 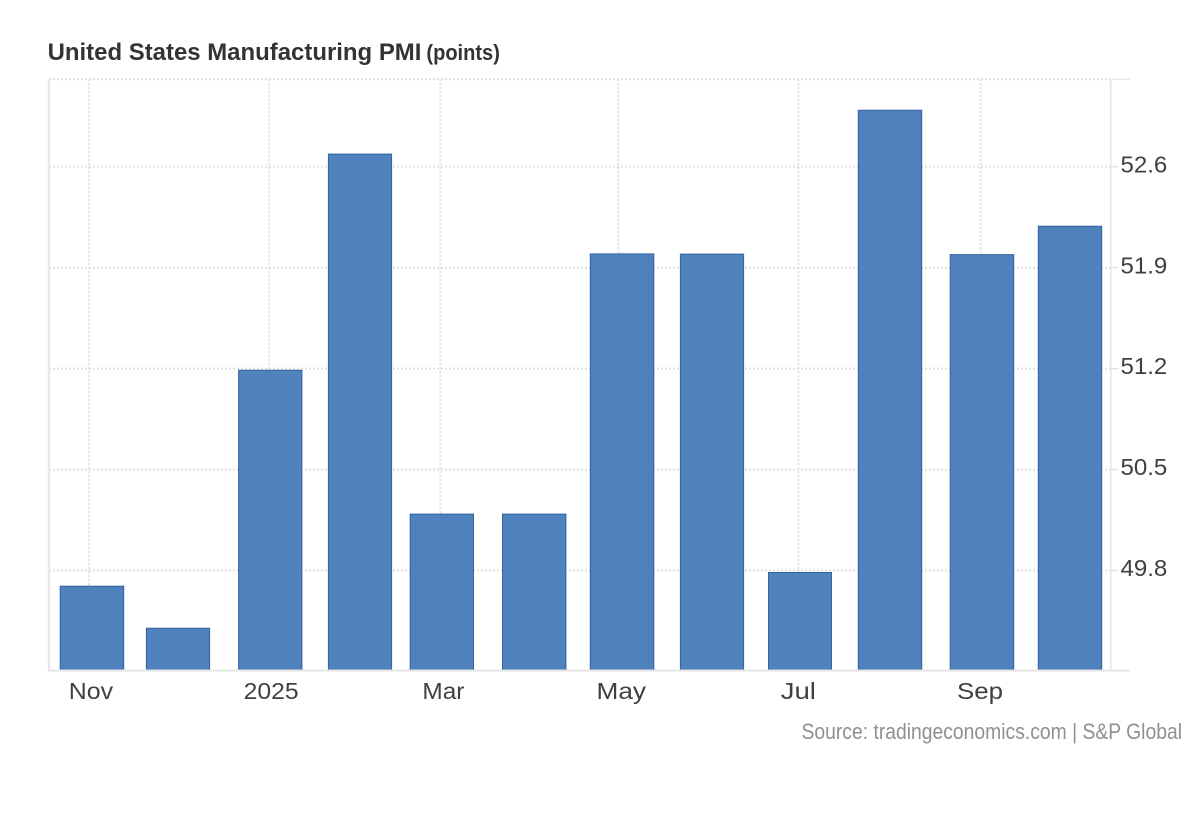 I want to click on svg-text: 49.8, so click(x=1144, y=568).